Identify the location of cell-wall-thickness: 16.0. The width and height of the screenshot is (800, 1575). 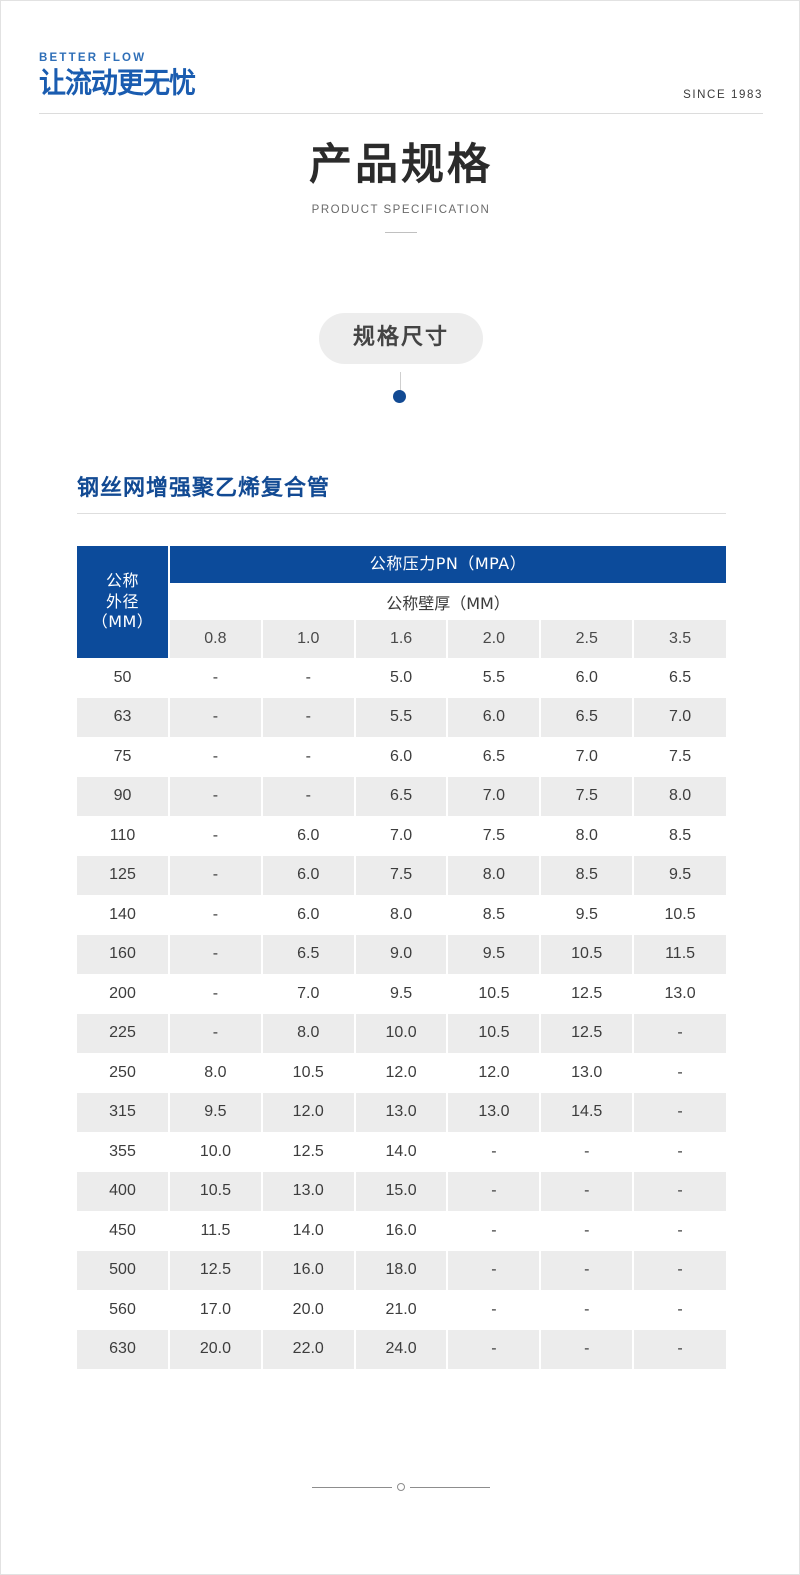
(401, 1231).